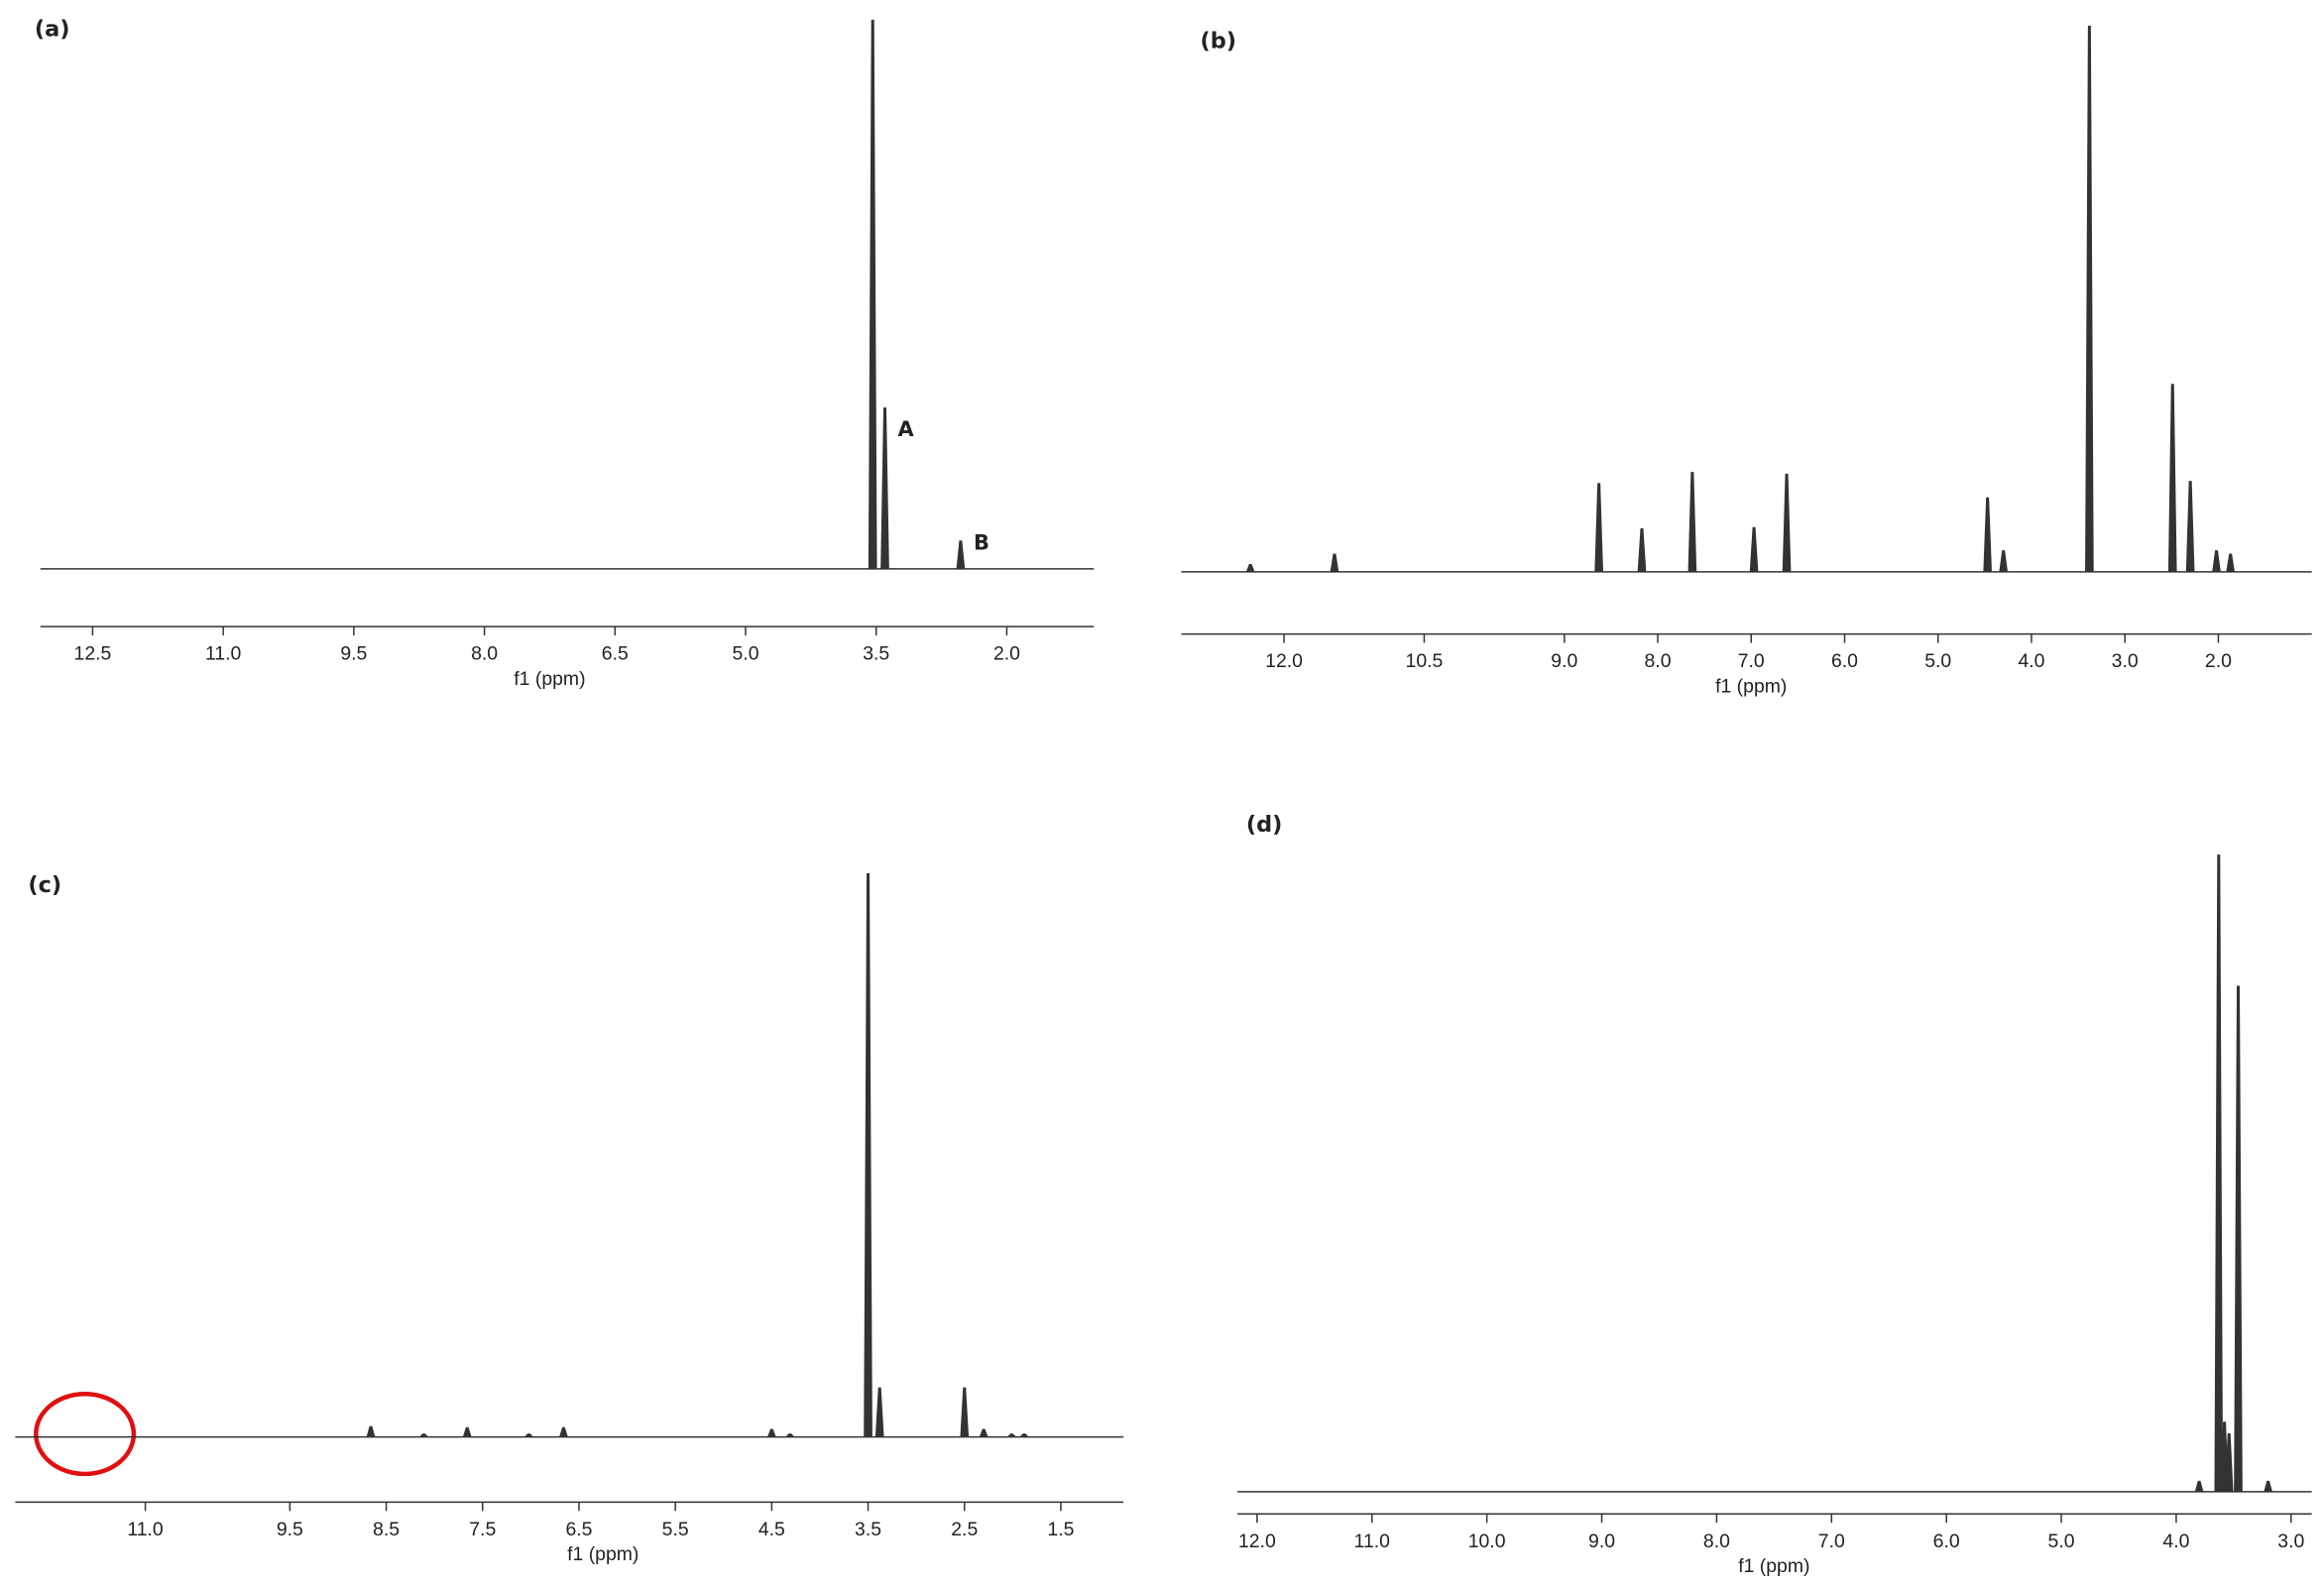  What do you see at coordinates (1425, 661) in the screenshot?
I see `x-tick-label: 10.5` at bounding box center [1425, 661].